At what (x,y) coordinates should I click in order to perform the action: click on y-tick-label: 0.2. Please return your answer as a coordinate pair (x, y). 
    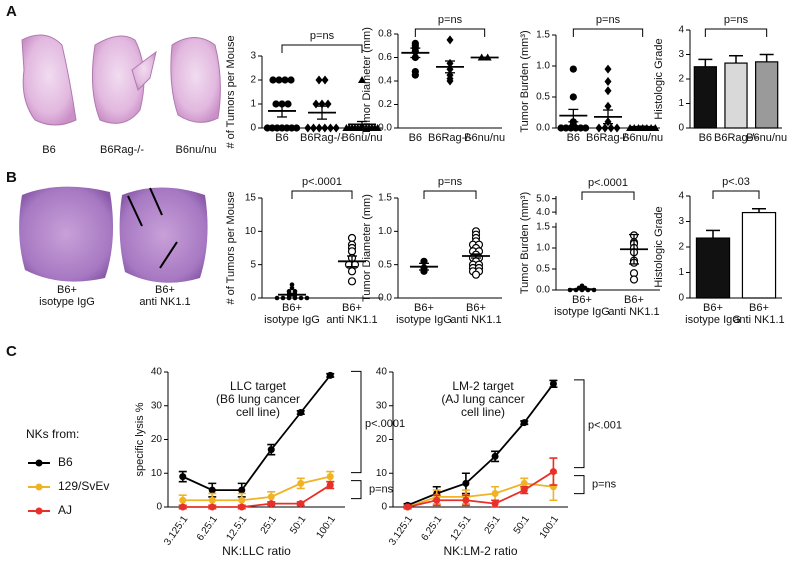
    Looking at the image, I should click on (385, 104).